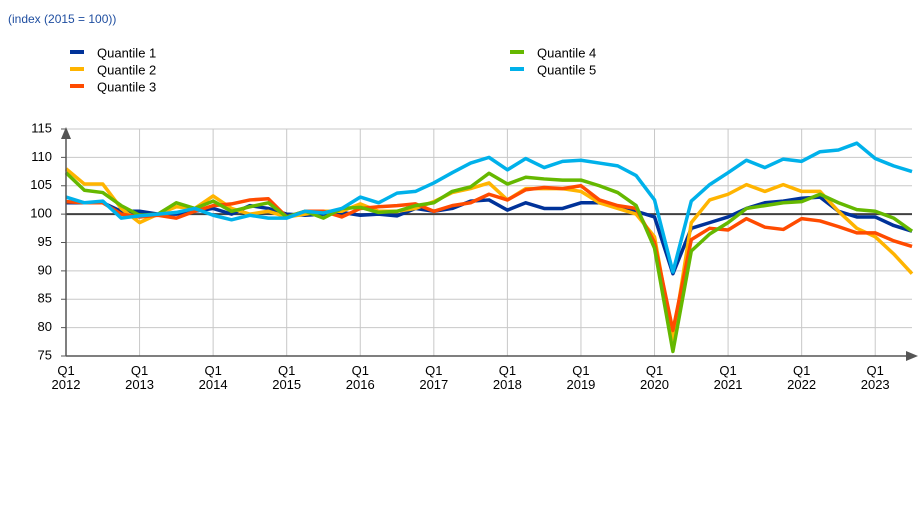 This screenshot has width=918, height=511. What do you see at coordinates (126, 86) in the screenshot?
I see `legend-label: Quantile 3` at bounding box center [126, 86].